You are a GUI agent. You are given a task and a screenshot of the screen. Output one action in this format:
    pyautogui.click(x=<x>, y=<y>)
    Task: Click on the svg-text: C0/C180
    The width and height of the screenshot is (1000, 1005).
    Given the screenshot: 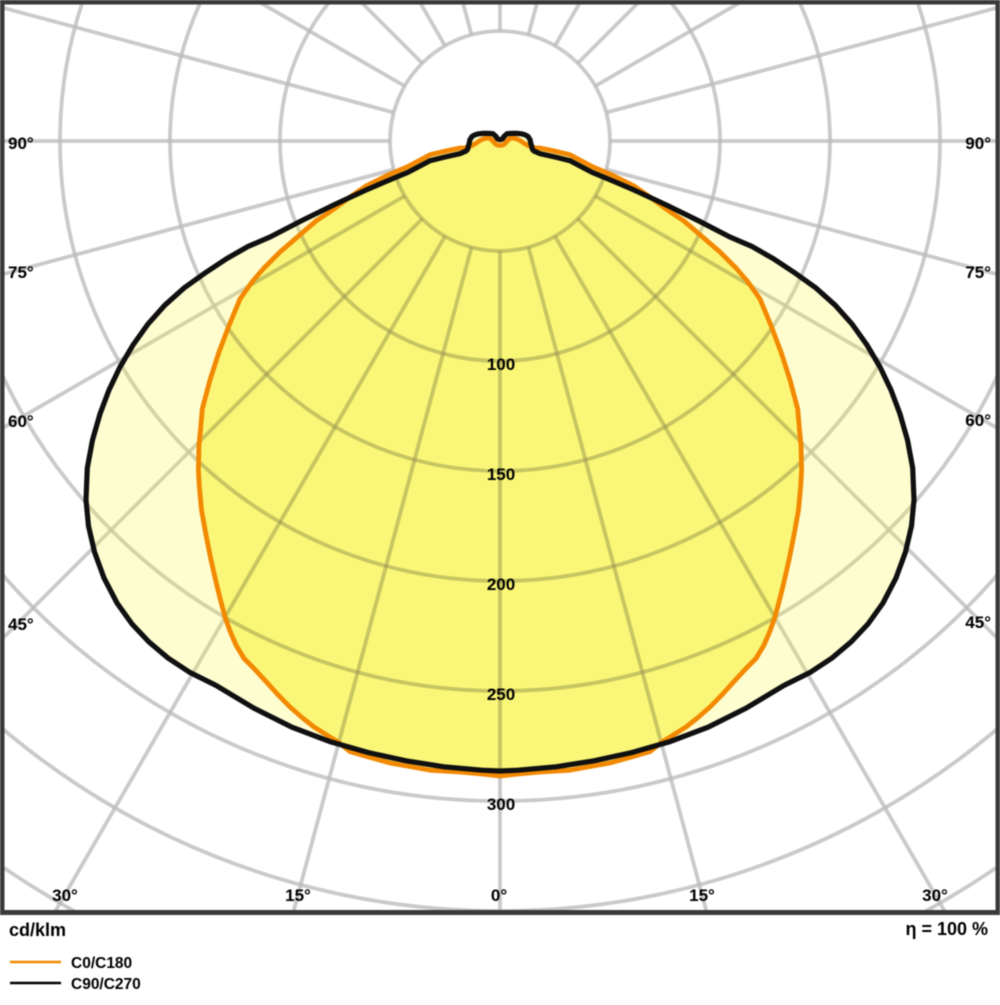 What is the action you would take?
    pyautogui.click(x=101, y=963)
    